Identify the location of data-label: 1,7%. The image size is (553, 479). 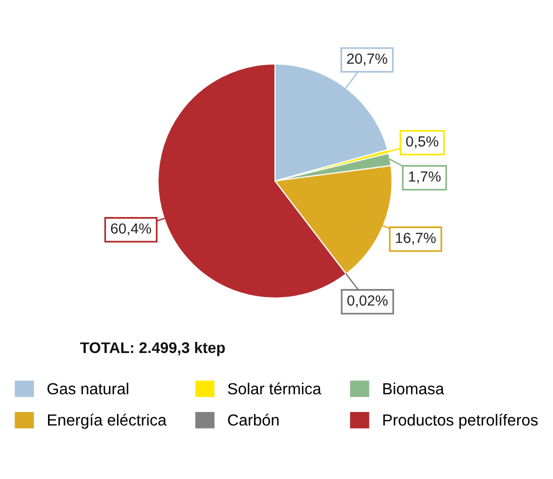
(424, 177).